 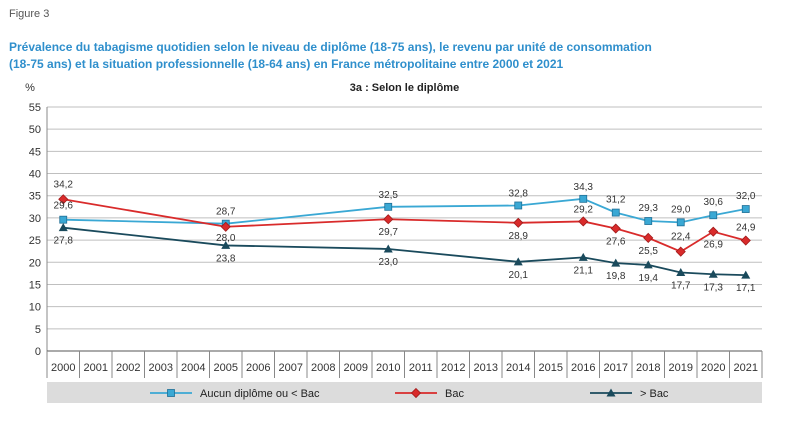 I want to click on data-label-bac-2020: 26,9, so click(x=714, y=245).